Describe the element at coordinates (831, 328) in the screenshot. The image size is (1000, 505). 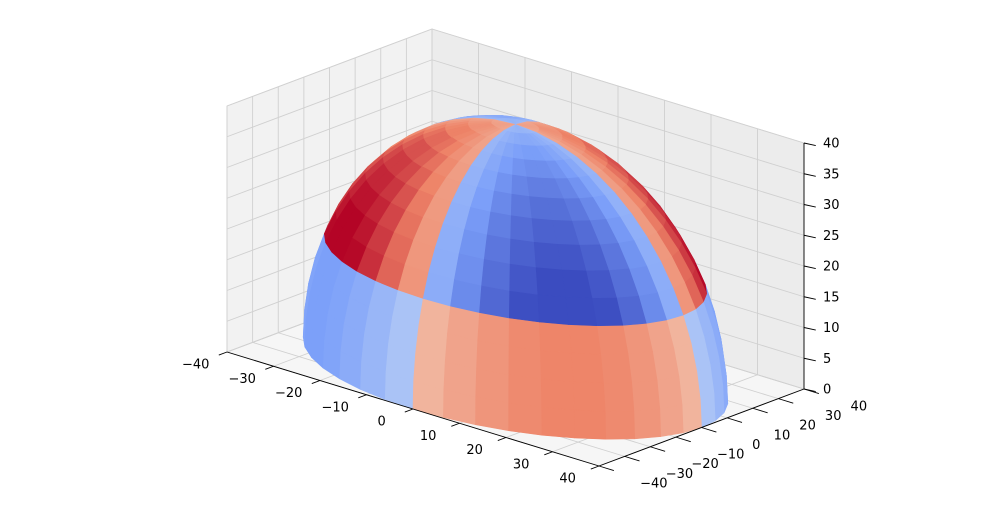
I see `z-tick-label: 10` at that location.